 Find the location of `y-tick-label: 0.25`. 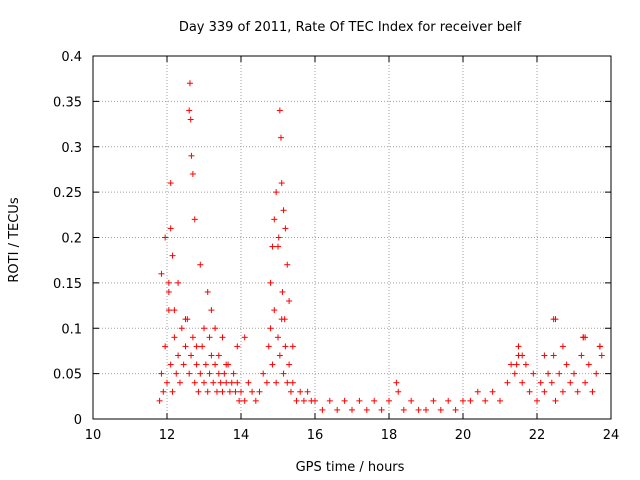

y-tick-label: 0.25 is located at coordinates (67, 193).